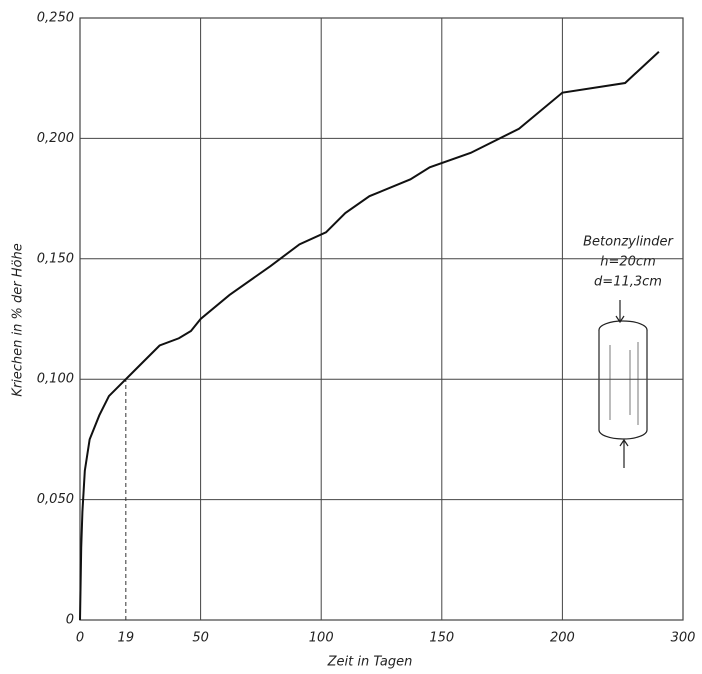  Describe the element at coordinates (18, 319) in the screenshot. I see `y-axis-label: Kriechen in % der Höhe` at that location.